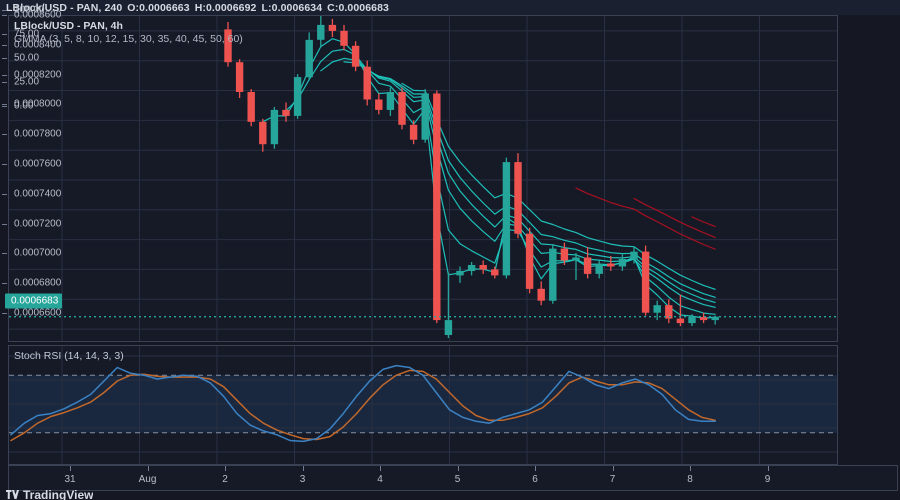 Image resolution: width=900 pixels, height=500 pixels. What do you see at coordinates (38, 74) in the screenshot?
I see `price-axis-label: 0.0008200` at bounding box center [38, 74].